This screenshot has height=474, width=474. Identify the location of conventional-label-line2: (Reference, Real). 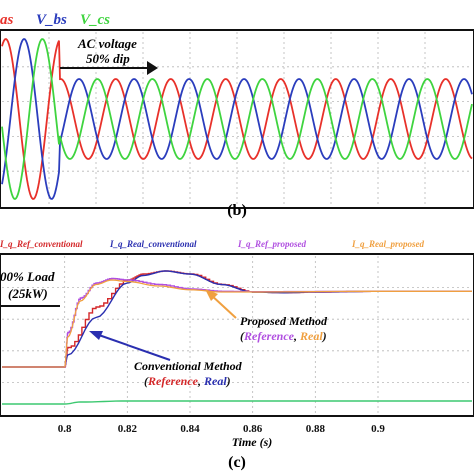
(187, 381).